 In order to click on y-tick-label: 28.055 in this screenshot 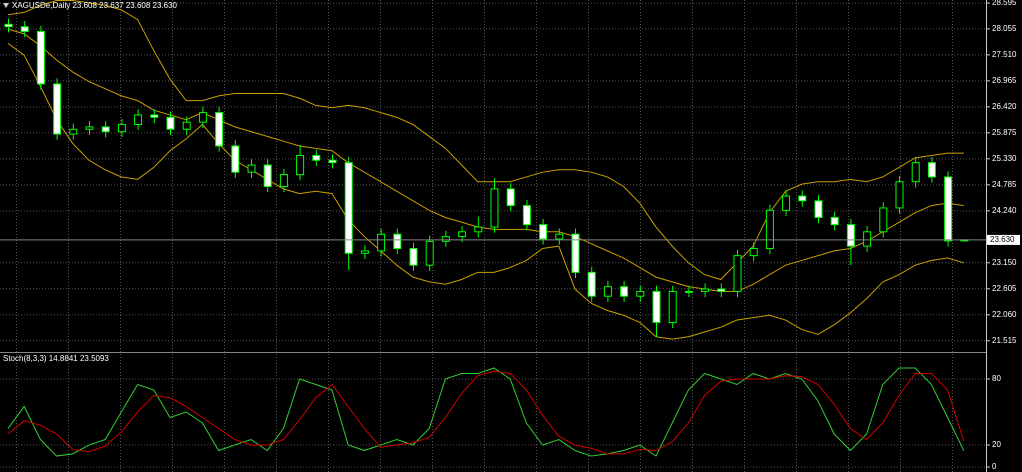, I will do `click(1004, 28)`.